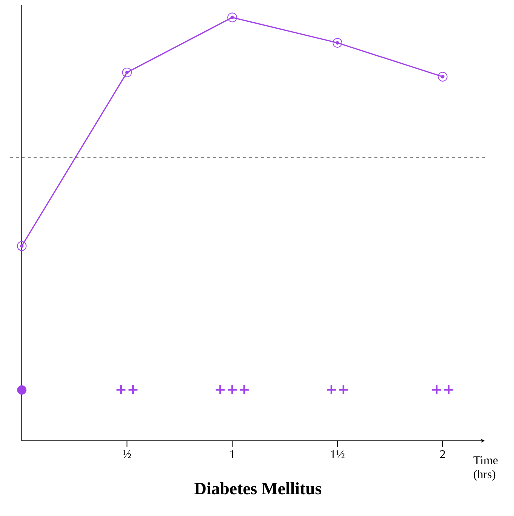 This screenshot has width=514, height=516. What do you see at coordinates (258, 488) in the screenshot?
I see `text: Diabetes Mellitus` at bounding box center [258, 488].